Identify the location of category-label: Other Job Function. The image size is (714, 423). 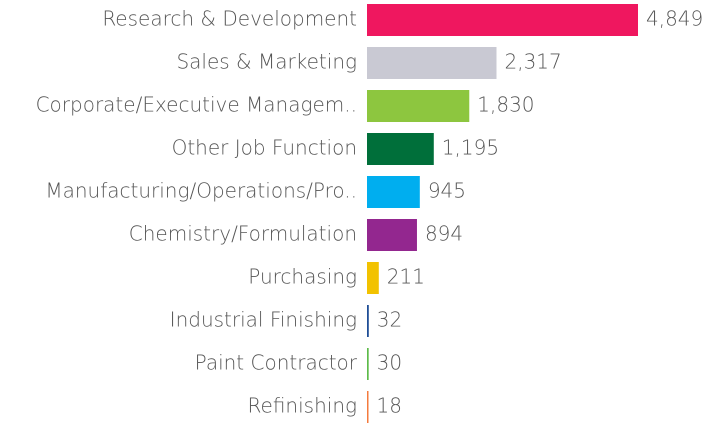
(264, 148).